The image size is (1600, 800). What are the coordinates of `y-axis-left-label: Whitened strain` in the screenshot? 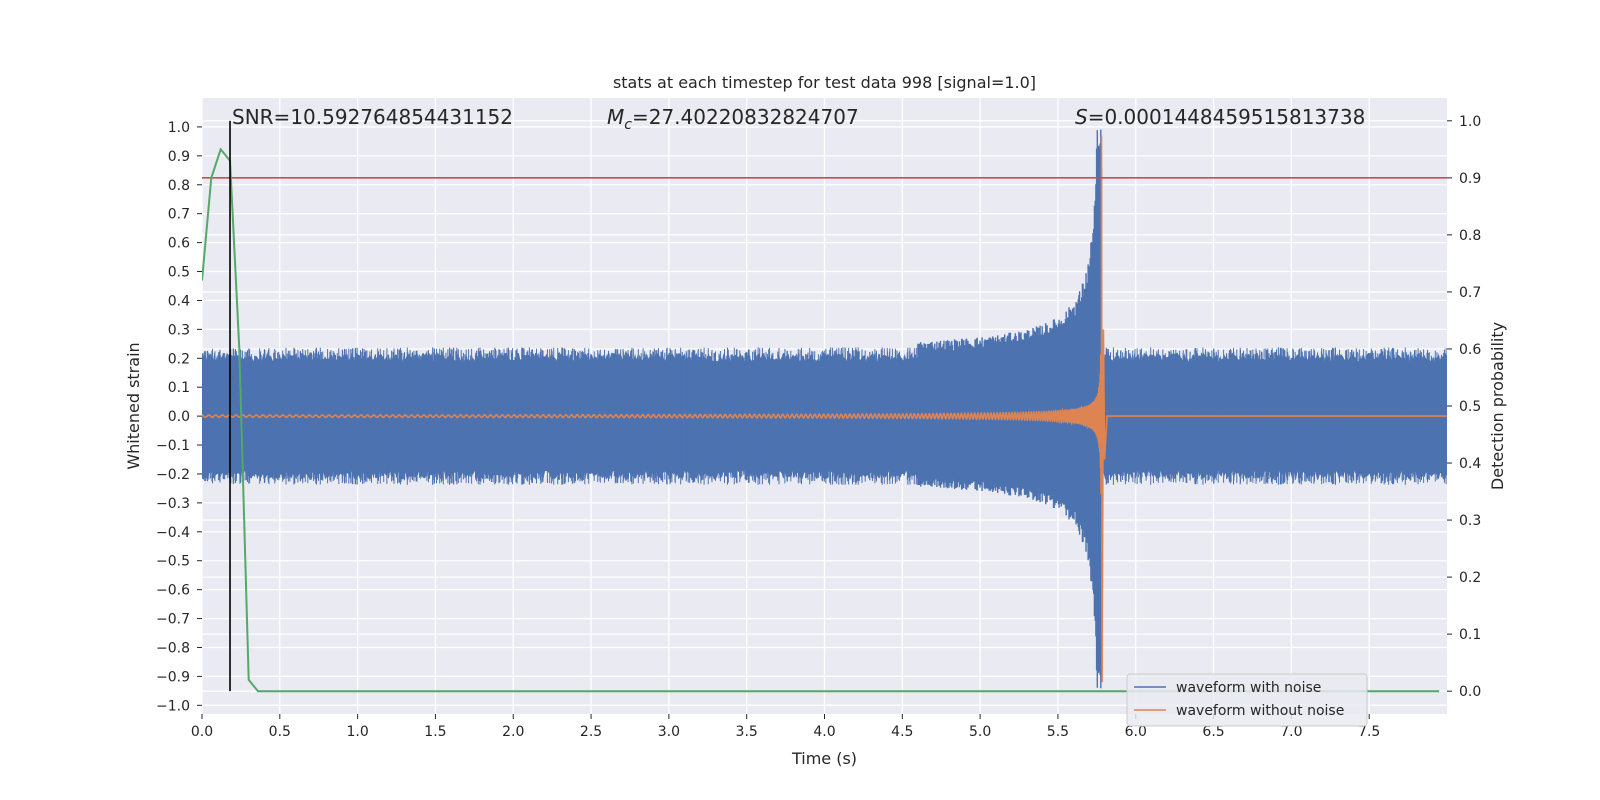 It's located at (133, 405).